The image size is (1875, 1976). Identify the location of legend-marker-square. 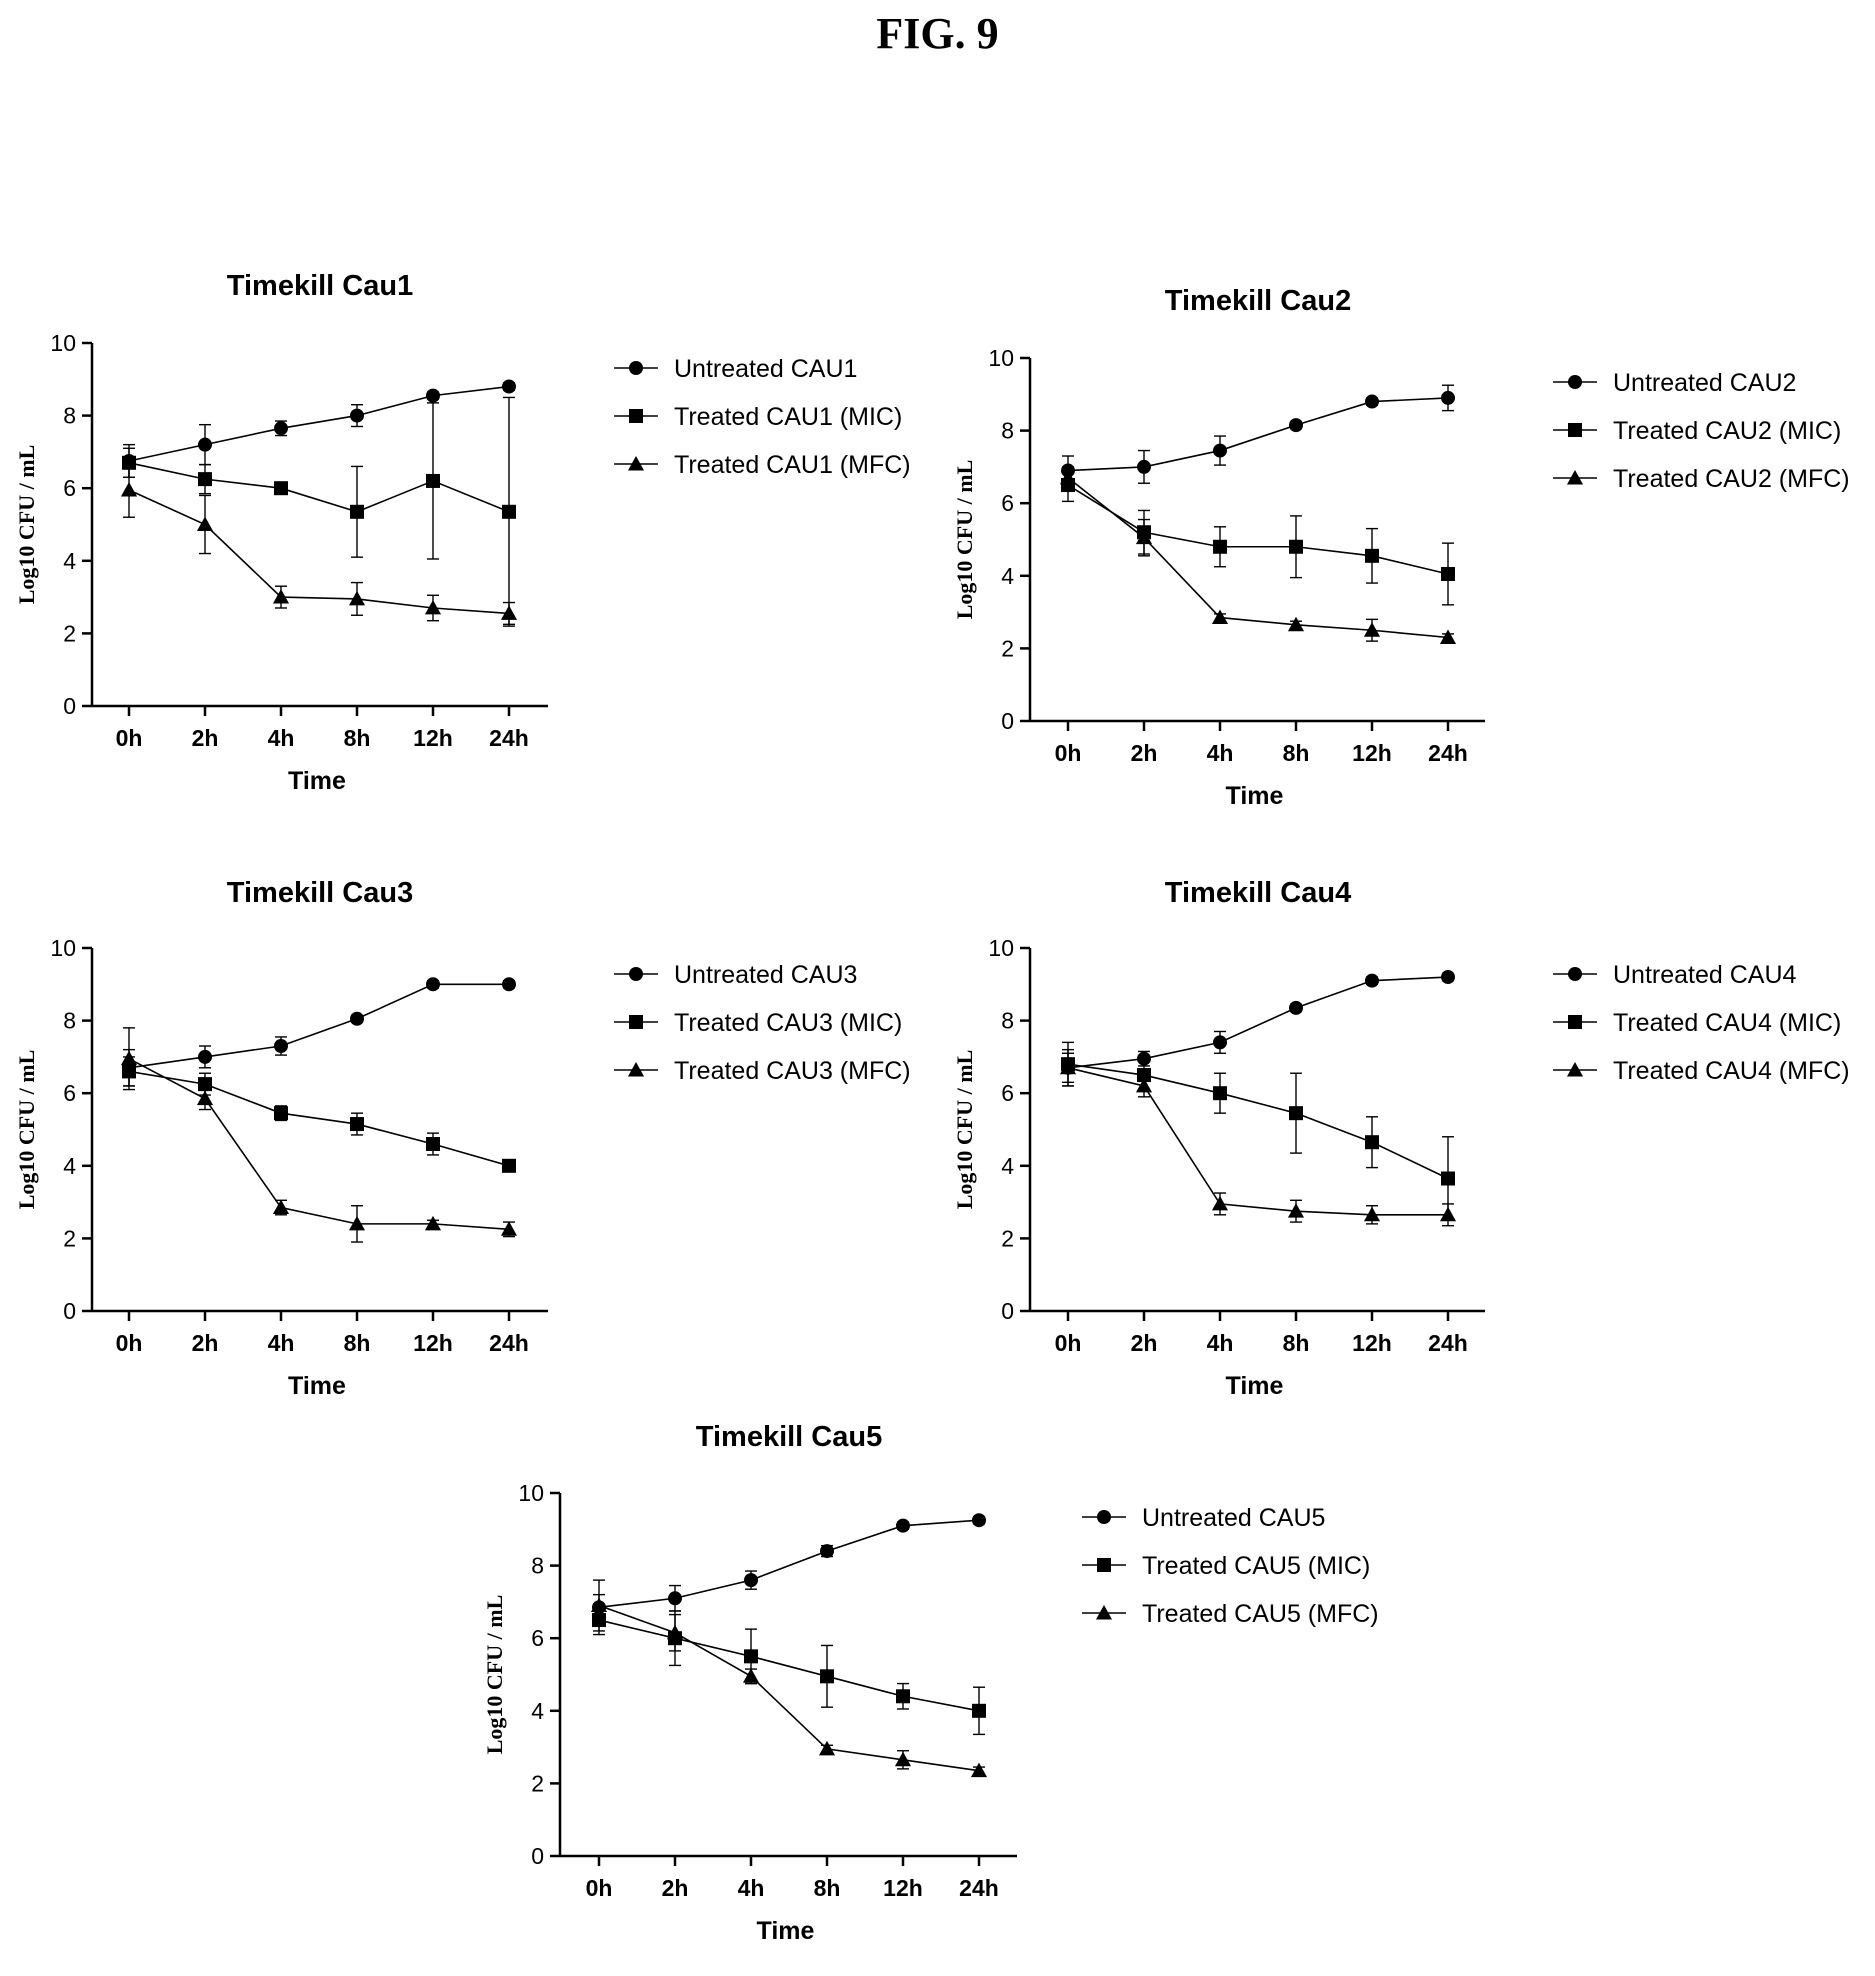
(1575, 430).